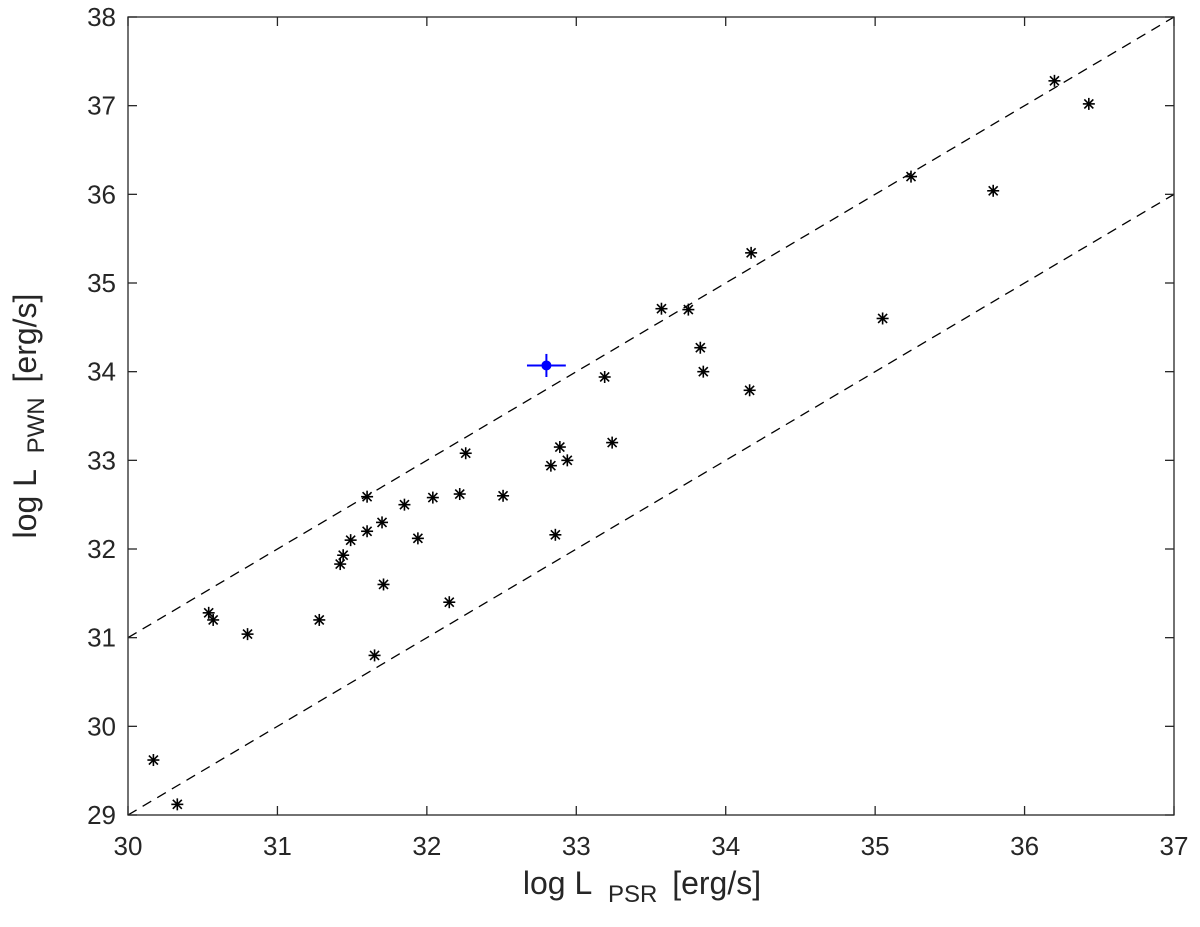 Image resolution: width=1200 pixels, height=927 pixels. Describe the element at coordinates (25, 338) in the screenshot. I see `y-axis-label-unit: [erg/s]` at that location.